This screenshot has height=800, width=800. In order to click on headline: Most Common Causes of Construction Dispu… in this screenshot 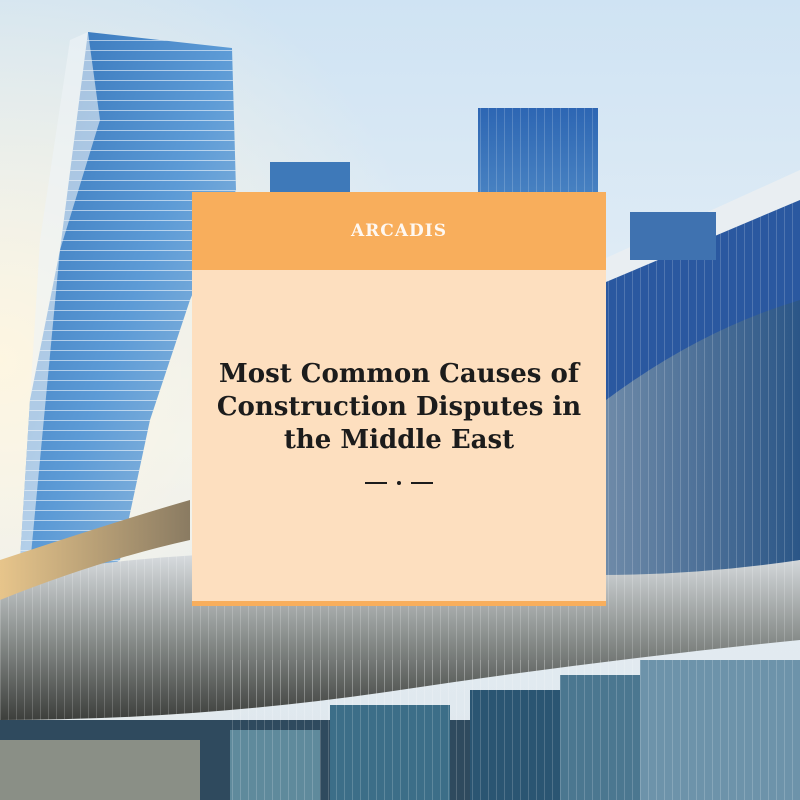, I will do `click(399, 407)`.